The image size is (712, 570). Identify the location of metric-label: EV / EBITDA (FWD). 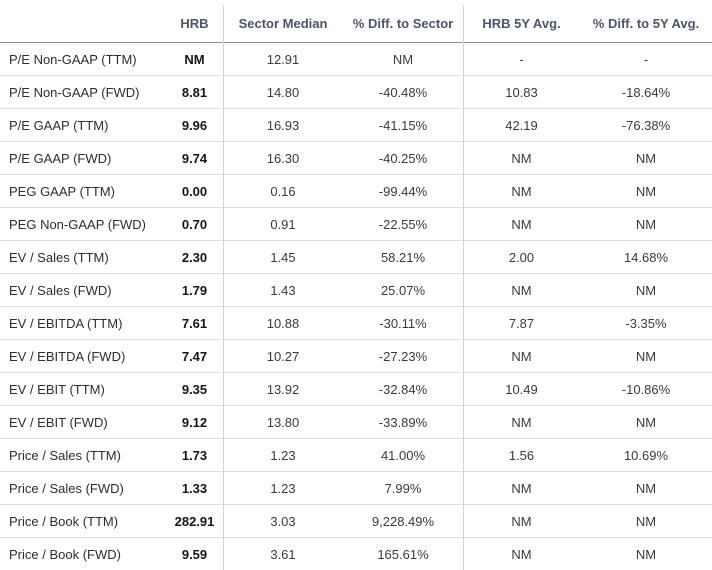
(67, 356).